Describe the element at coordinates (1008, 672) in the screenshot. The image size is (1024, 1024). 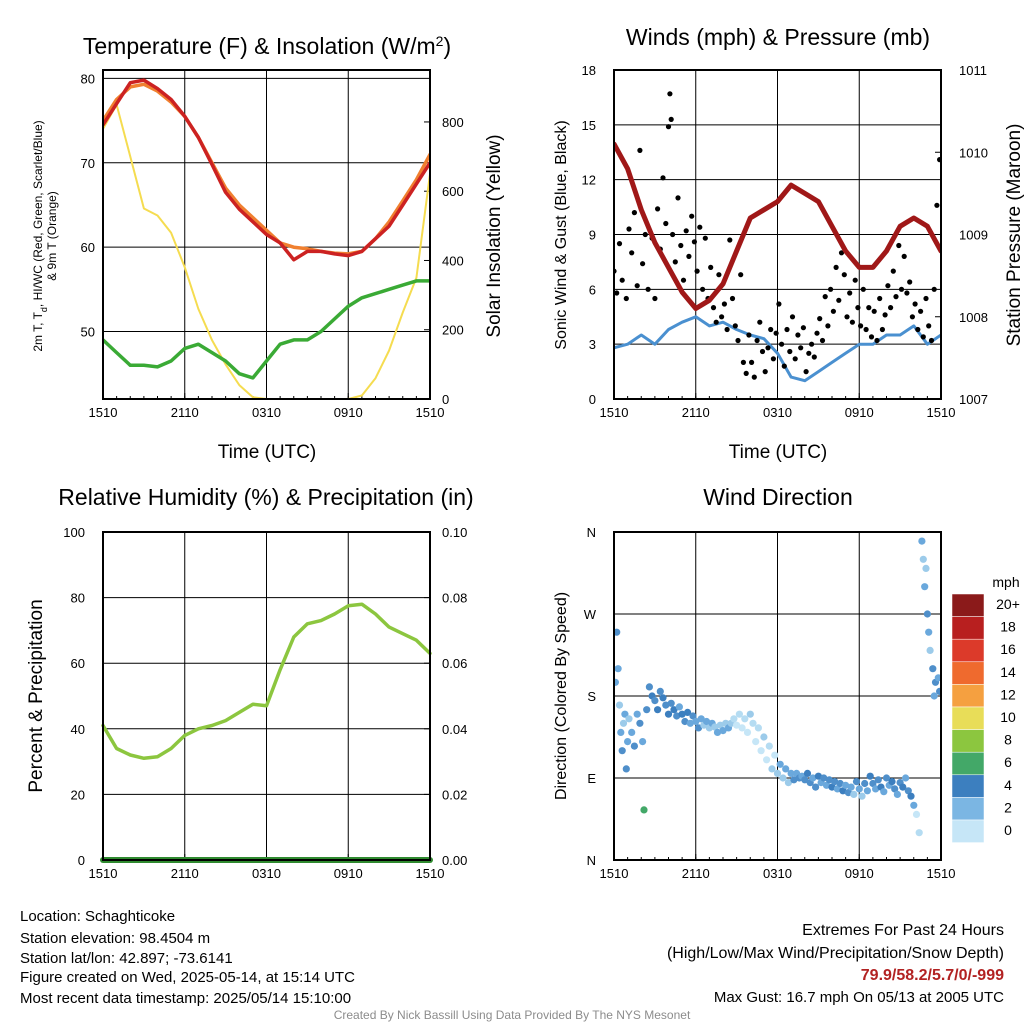
I see `legend-label: 14` at that location.